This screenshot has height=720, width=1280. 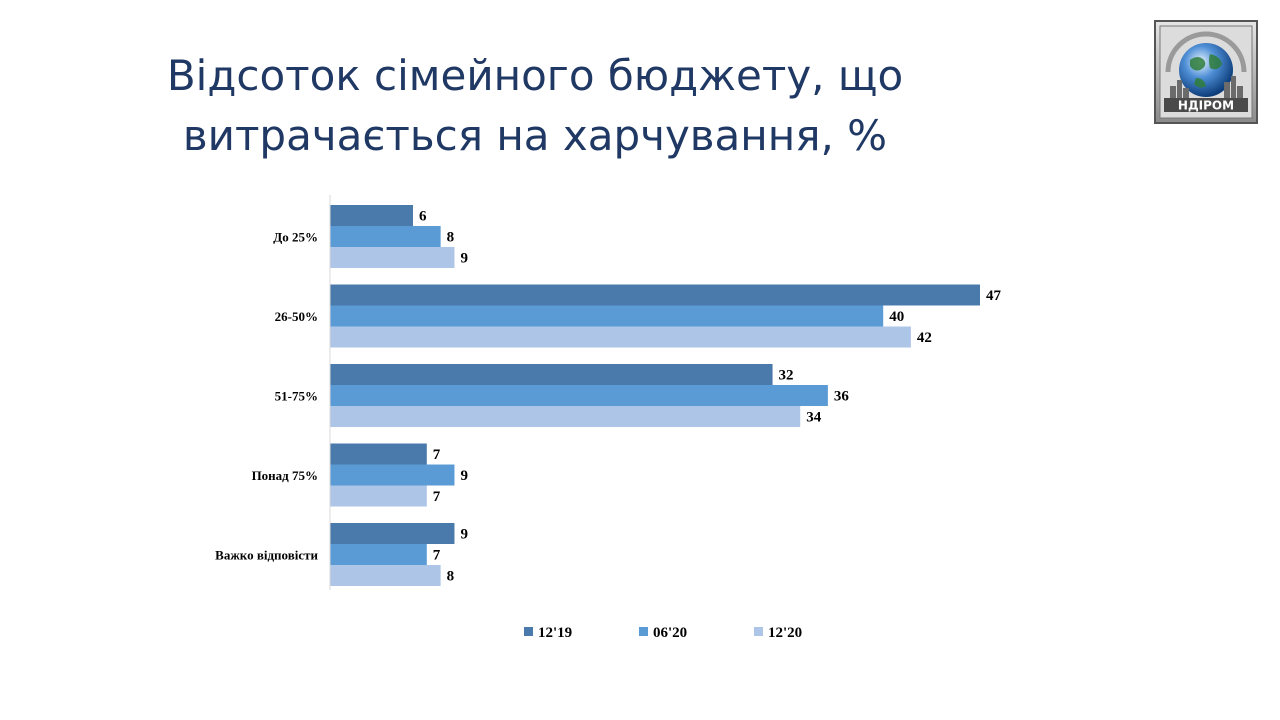 I want to click on logo-text: НДІРОМ, so click(x=1206, y=106).